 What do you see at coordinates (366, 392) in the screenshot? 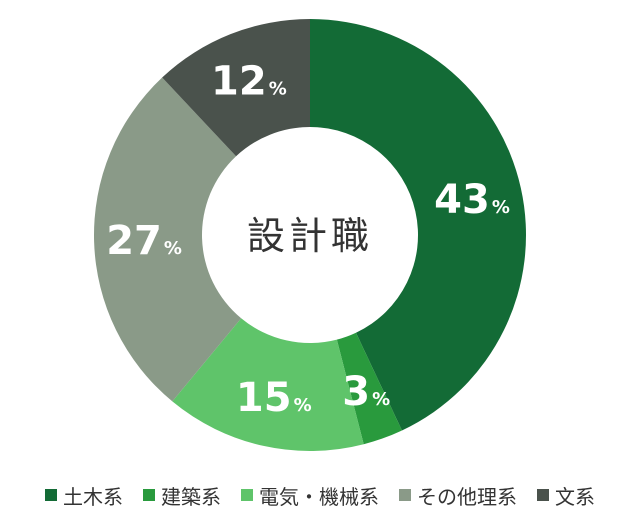
I see `slice-data-label: 3%` at bounding box center [366, 392].